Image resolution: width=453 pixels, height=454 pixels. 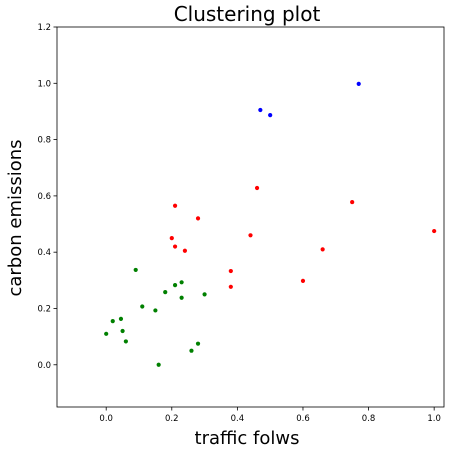 What do you see at coordinates (434, 419) in the screenshot?
I see `x-tick-label: 1.0` at bounding box center [434, 419].